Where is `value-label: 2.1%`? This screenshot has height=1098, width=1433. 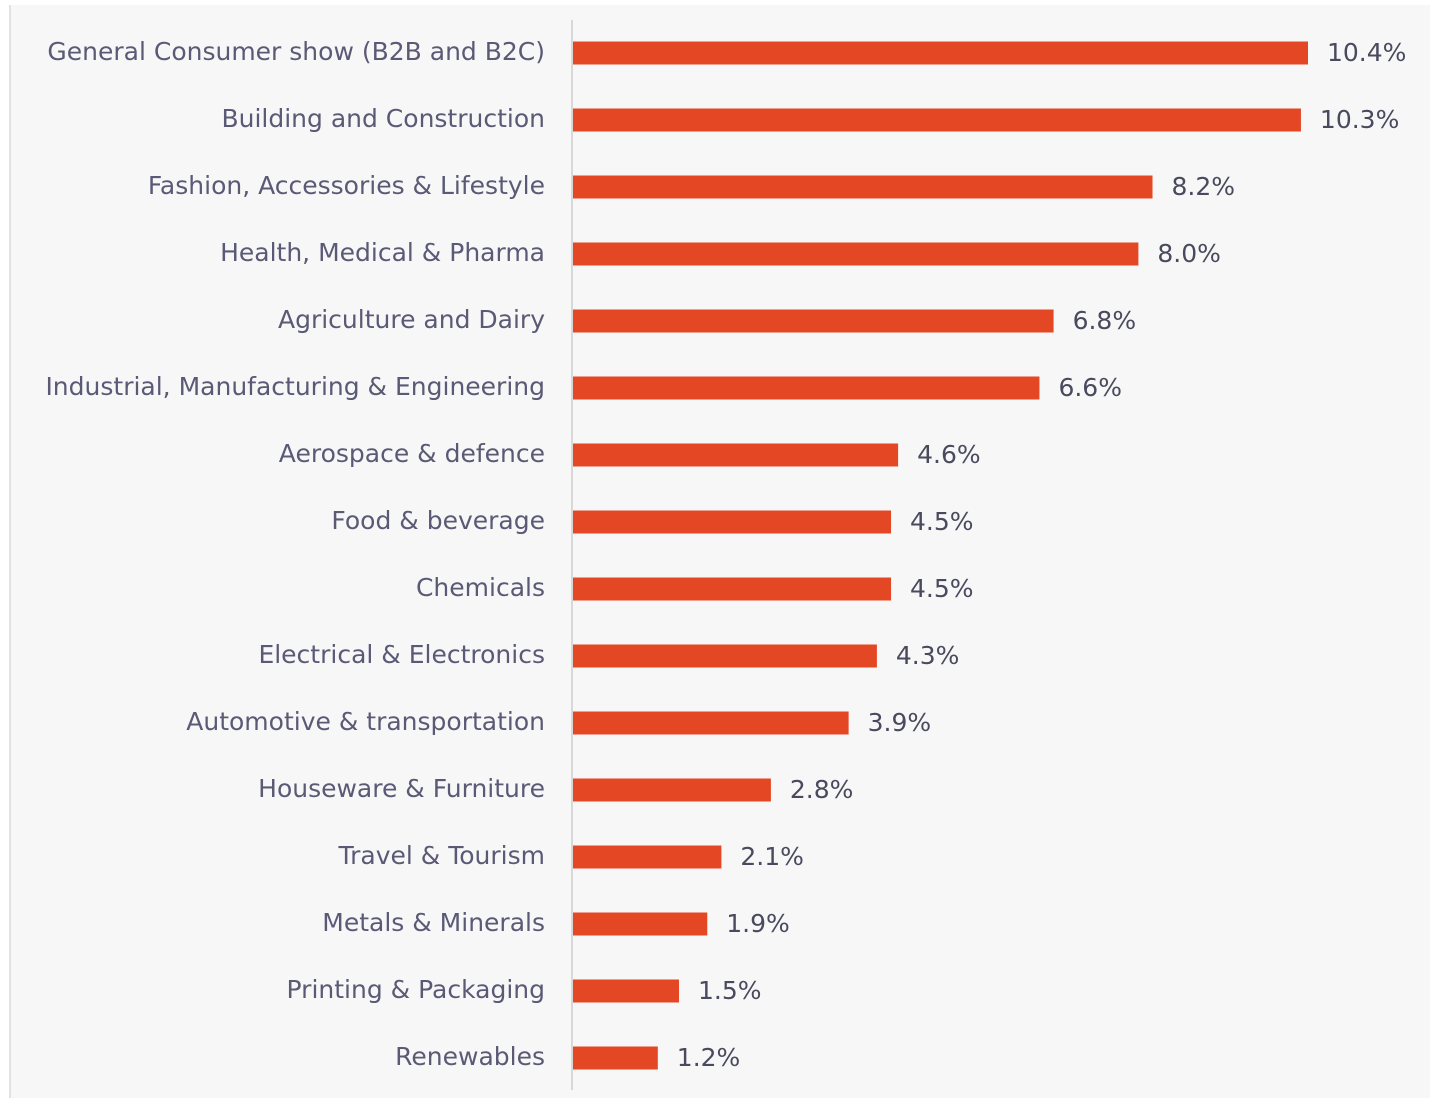
value-label: 2.1% is located at coordinates (772, 856).